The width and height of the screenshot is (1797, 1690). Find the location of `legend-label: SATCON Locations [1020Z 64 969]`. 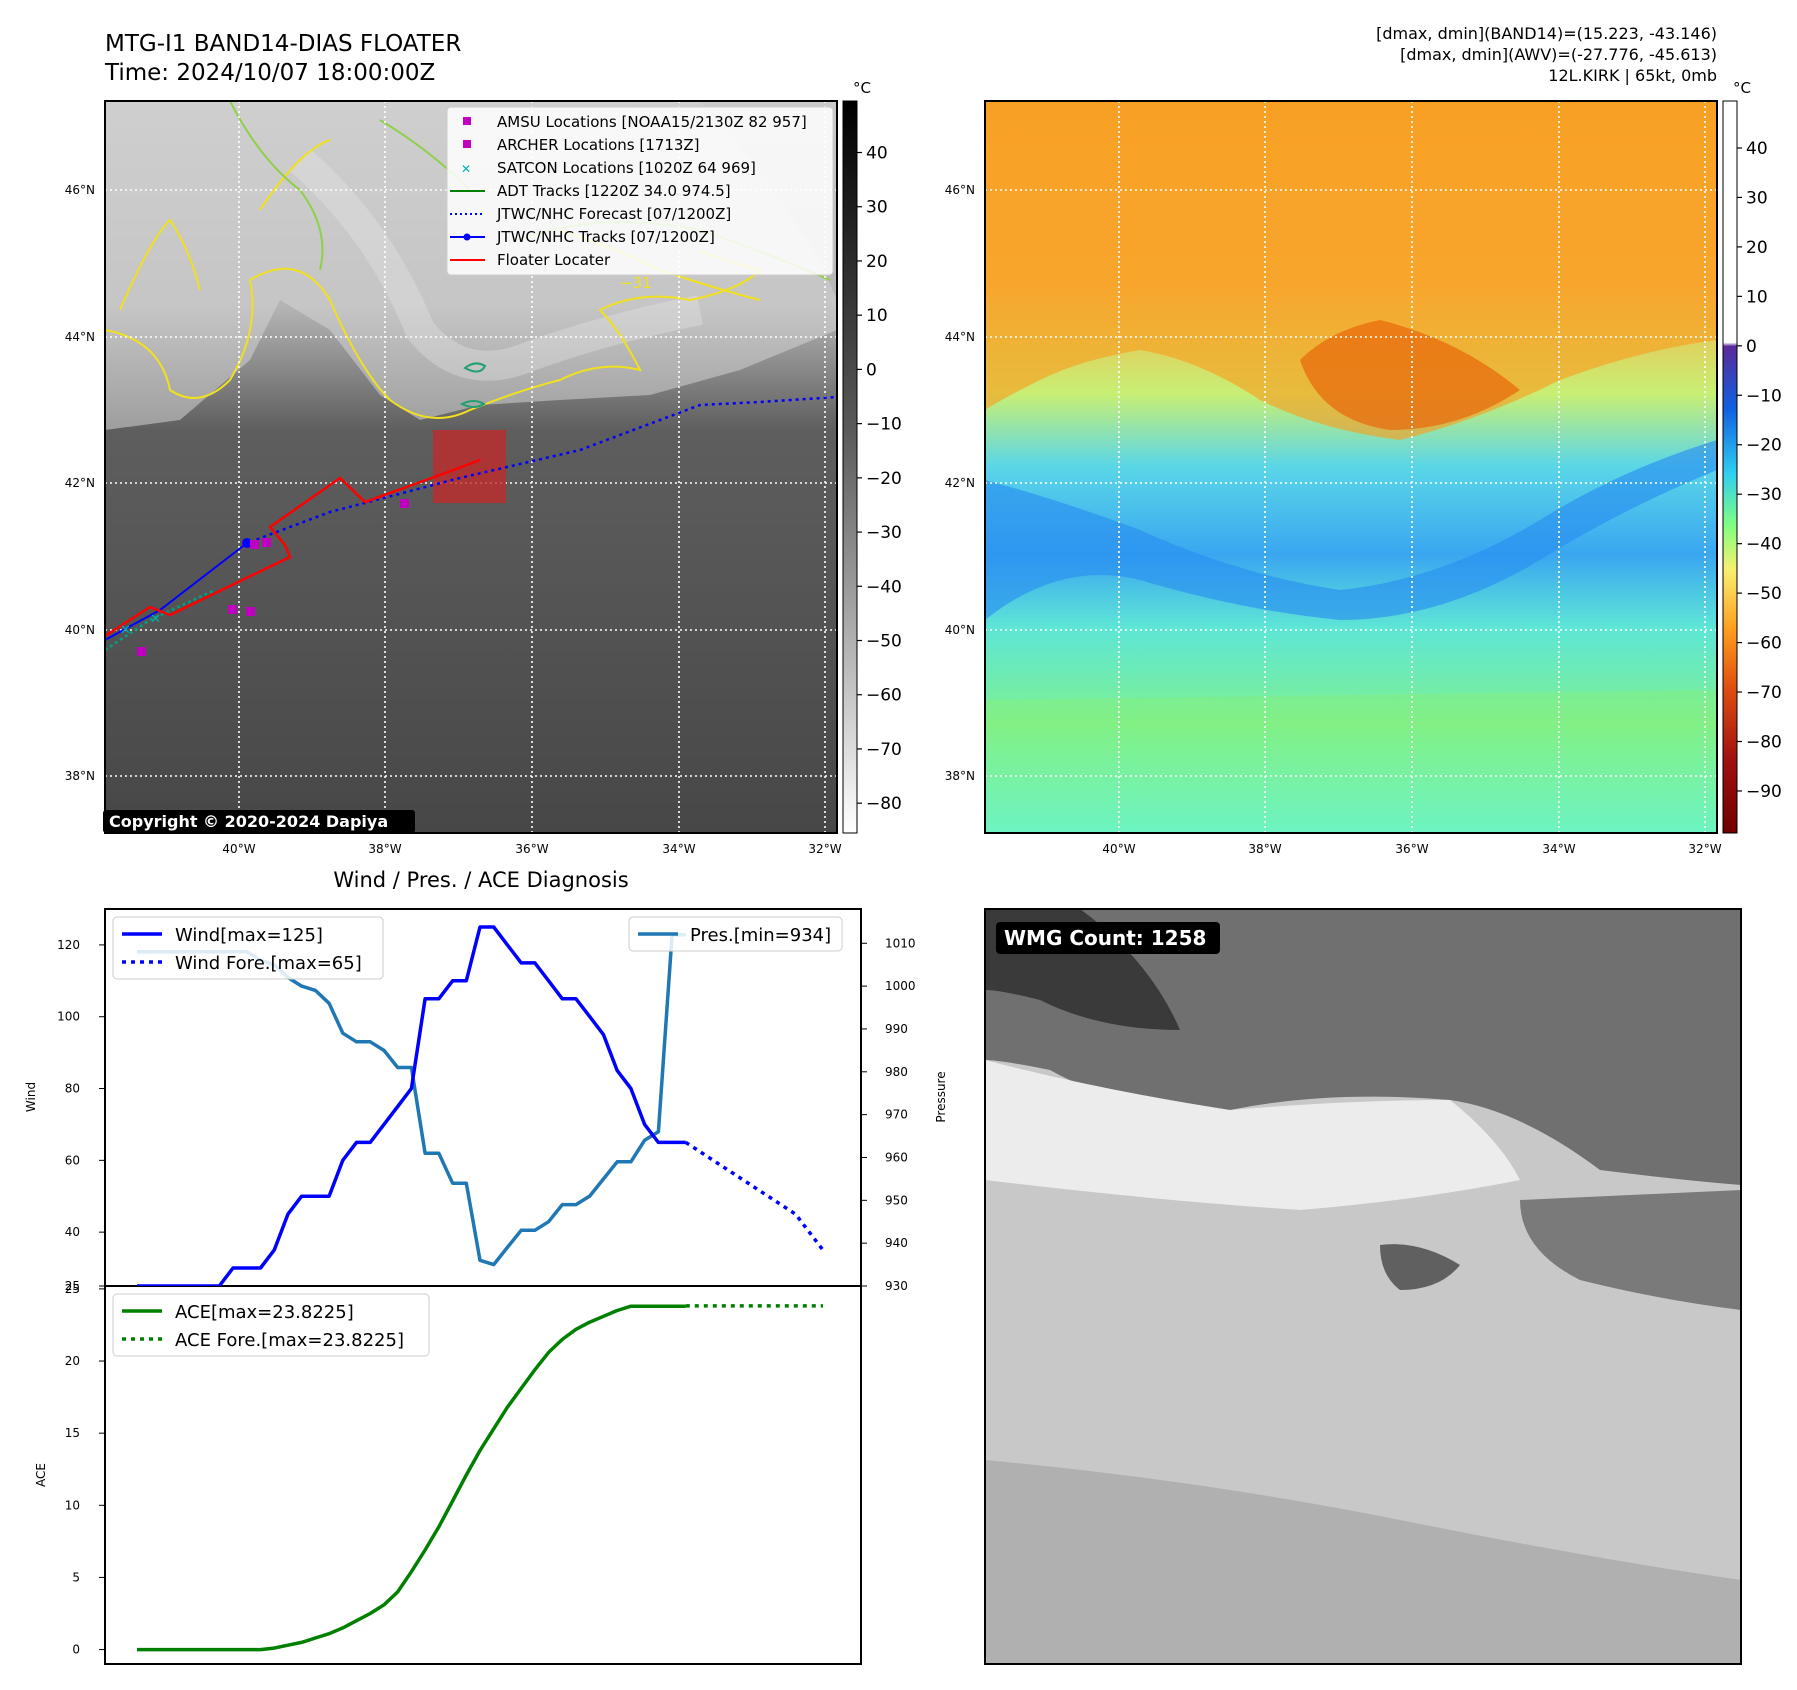

legend-label: SATCON Locations [1020Z 64 969] is located at coordinates (626, 168).